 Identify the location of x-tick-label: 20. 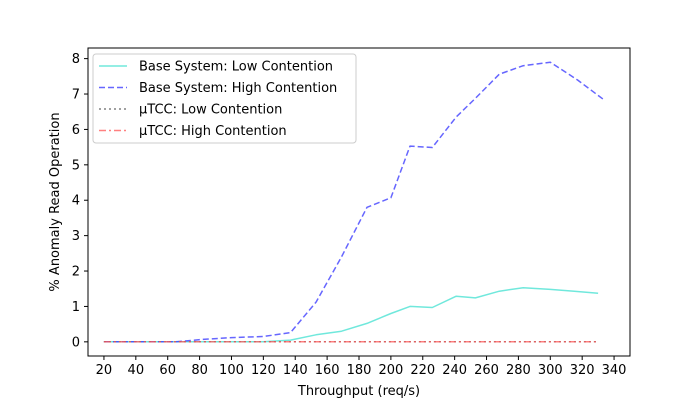
(104, 370).